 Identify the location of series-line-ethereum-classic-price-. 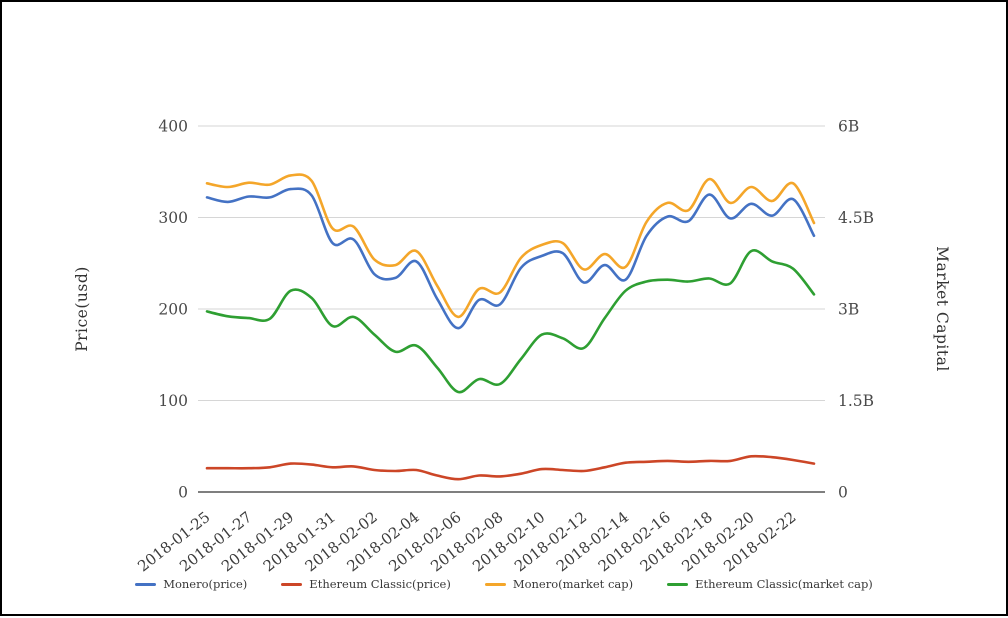
(510, 467).